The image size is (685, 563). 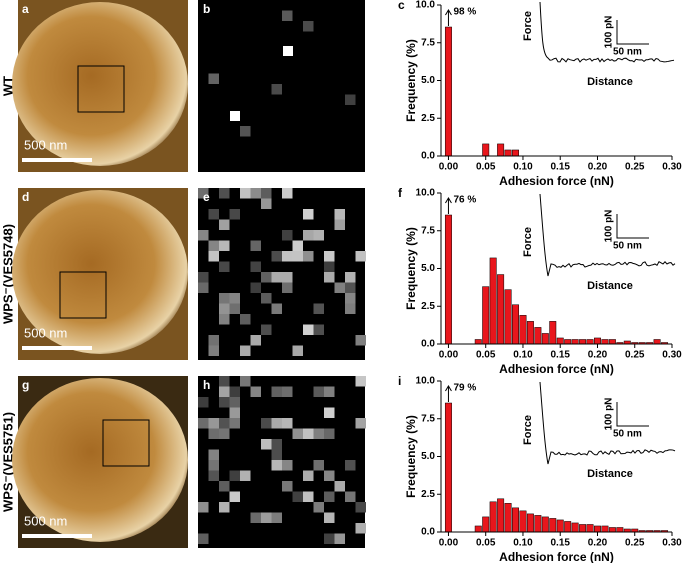 I want to click on x-axis-title: Adhesion force (nN), so click(x=556, y=556).